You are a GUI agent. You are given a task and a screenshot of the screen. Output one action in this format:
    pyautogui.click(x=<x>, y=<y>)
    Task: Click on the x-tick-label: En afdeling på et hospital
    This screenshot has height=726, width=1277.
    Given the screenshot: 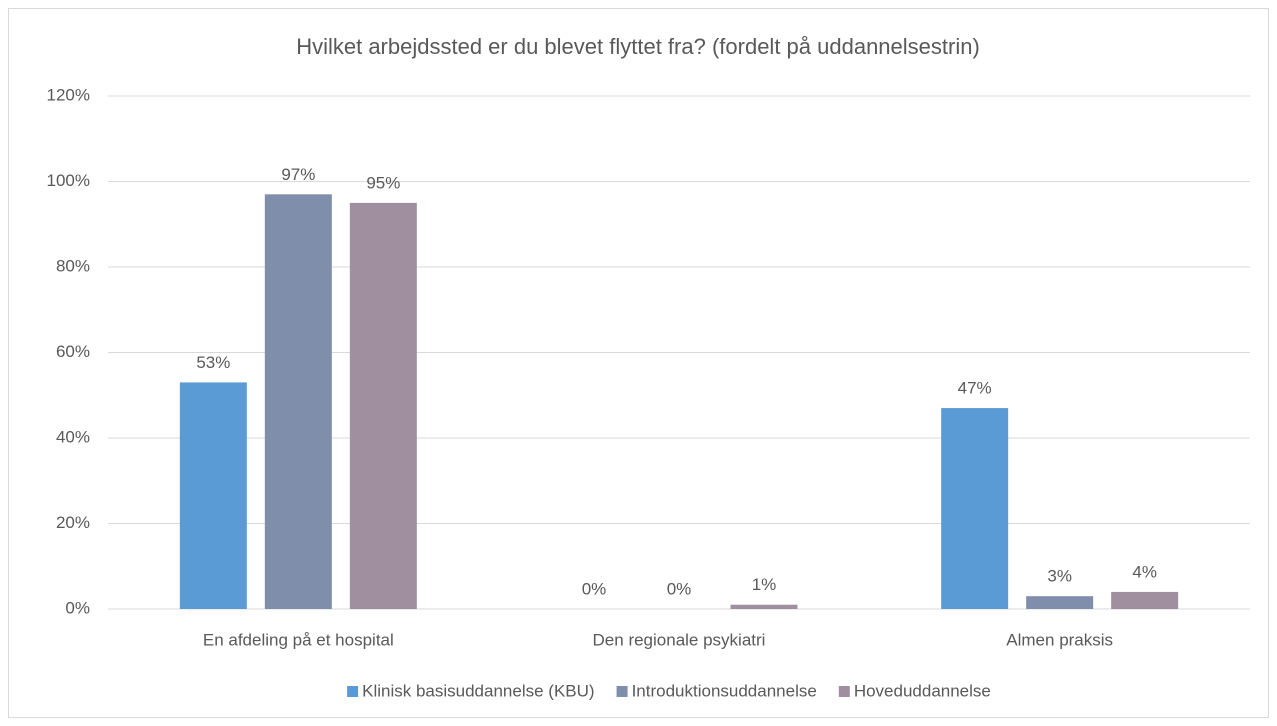 What is the action you would take?
    pyautogui.click(x=298, y=639)
    